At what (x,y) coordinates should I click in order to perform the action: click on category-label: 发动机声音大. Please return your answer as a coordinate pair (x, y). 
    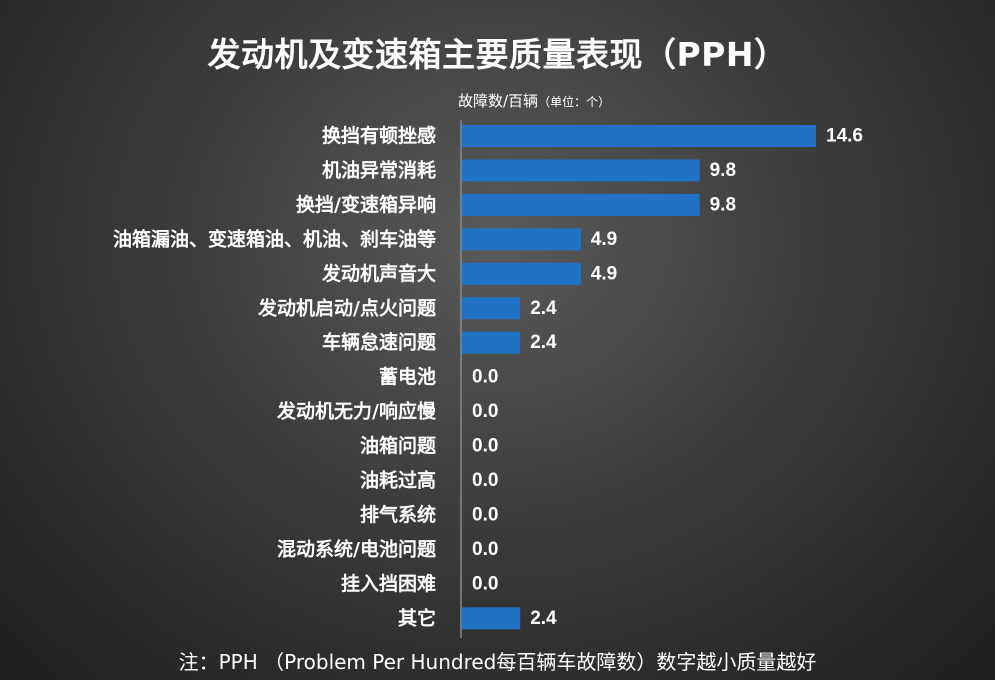
    Looking at the image, I should click on (378, 273).